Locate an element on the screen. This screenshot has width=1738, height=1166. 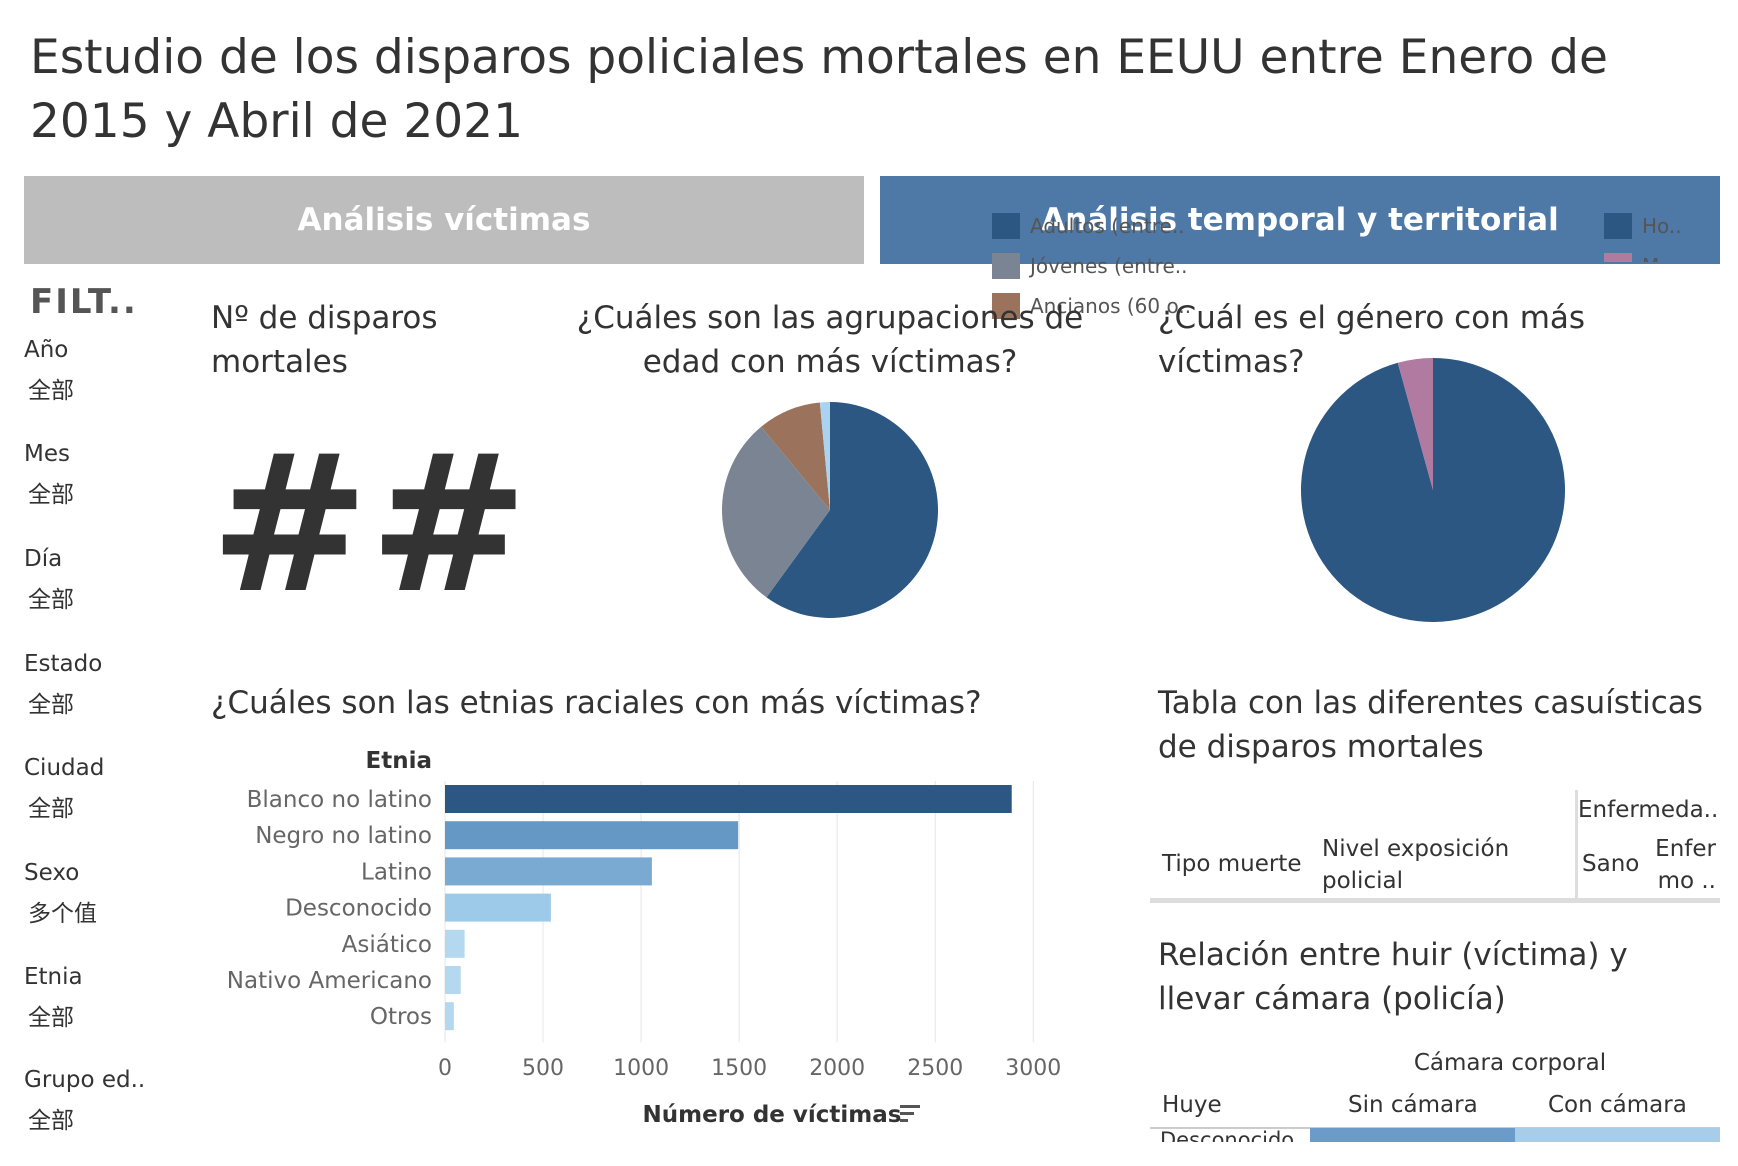
sort-icon is located at coordinates (910, 1113).